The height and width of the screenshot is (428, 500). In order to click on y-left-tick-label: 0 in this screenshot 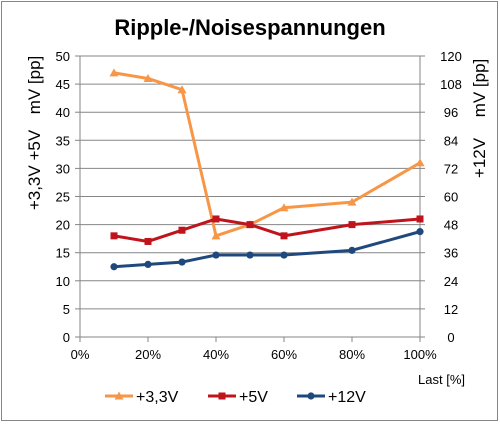, I will do `click(66, 337)`.